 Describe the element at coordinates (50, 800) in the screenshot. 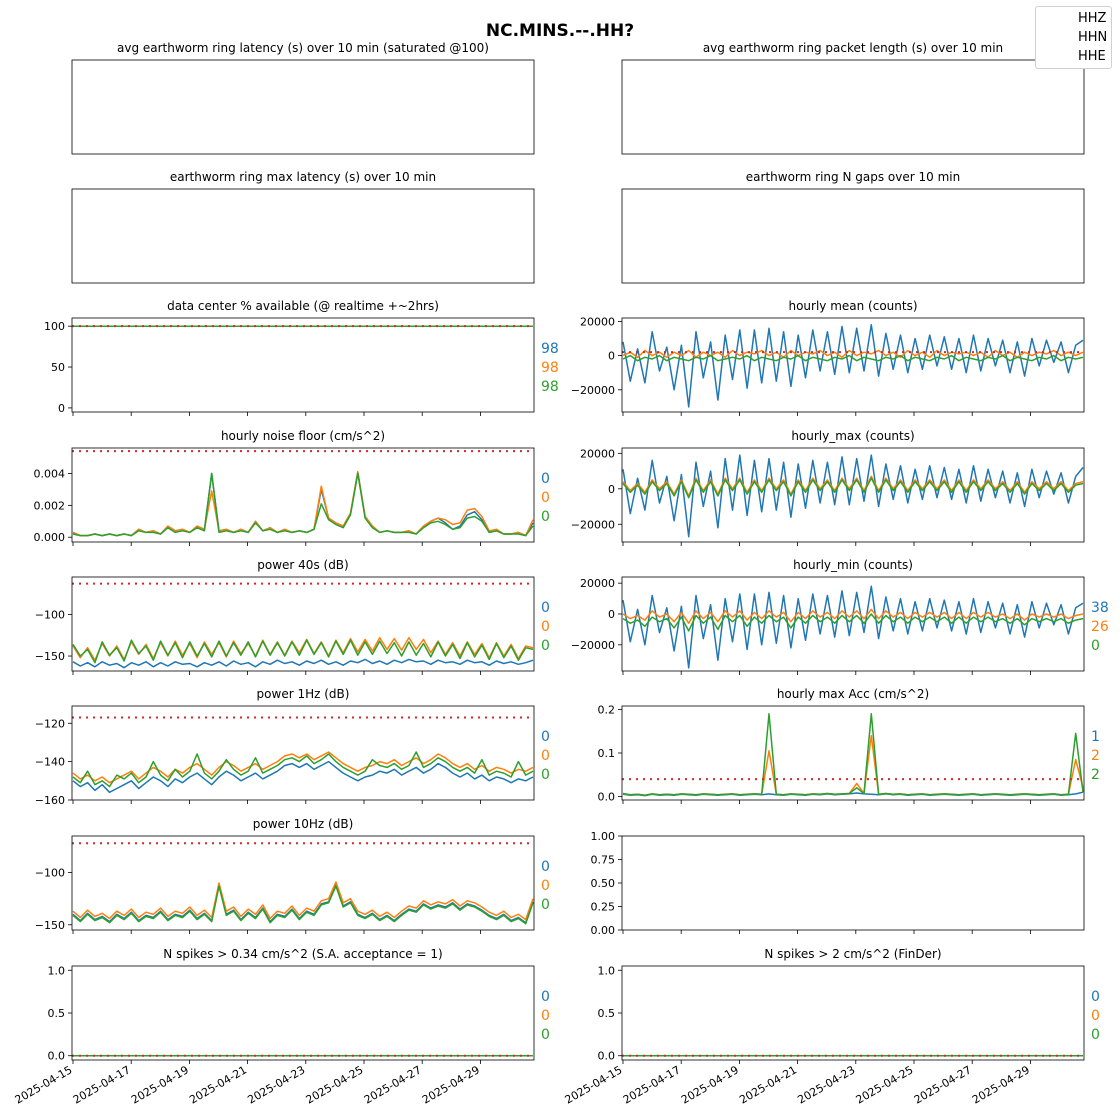

I see `y-tick-label: −160` at that location.